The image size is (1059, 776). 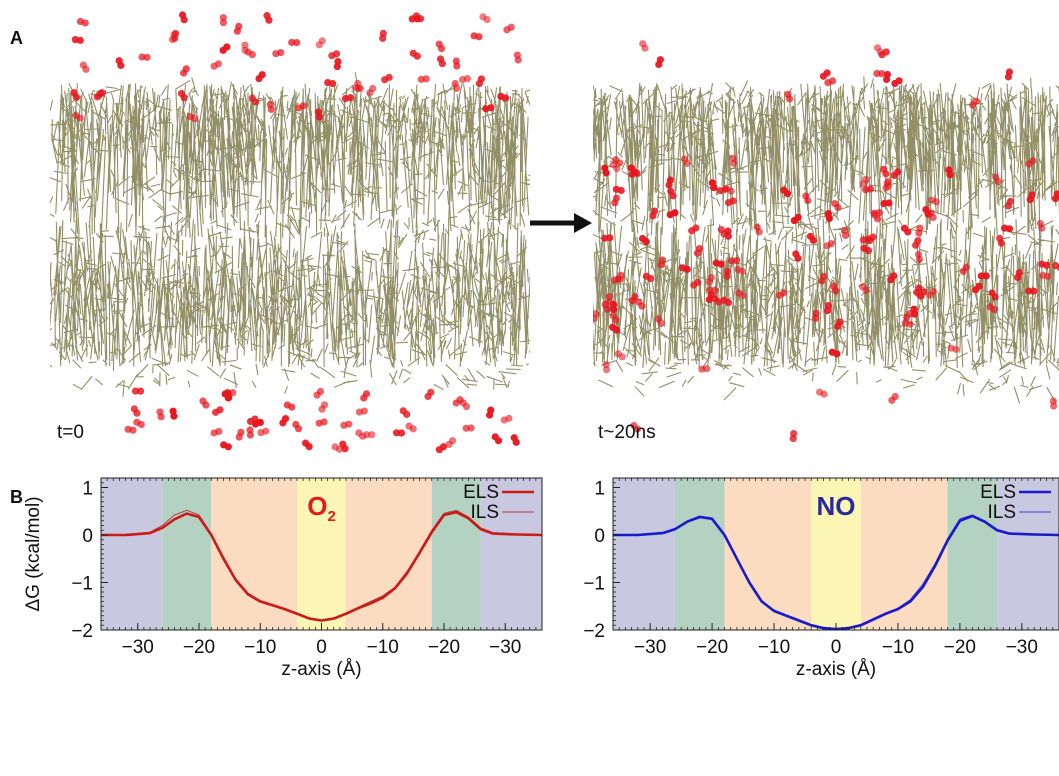 I want to click on time-label-initial: t=0, so click(x=70, y=432).